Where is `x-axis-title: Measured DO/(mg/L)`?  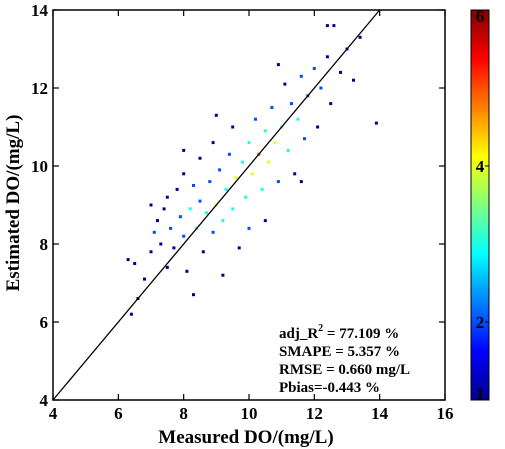
x-axis-title: Measured DO/(mg/L) is located at coordinates (245, 437).